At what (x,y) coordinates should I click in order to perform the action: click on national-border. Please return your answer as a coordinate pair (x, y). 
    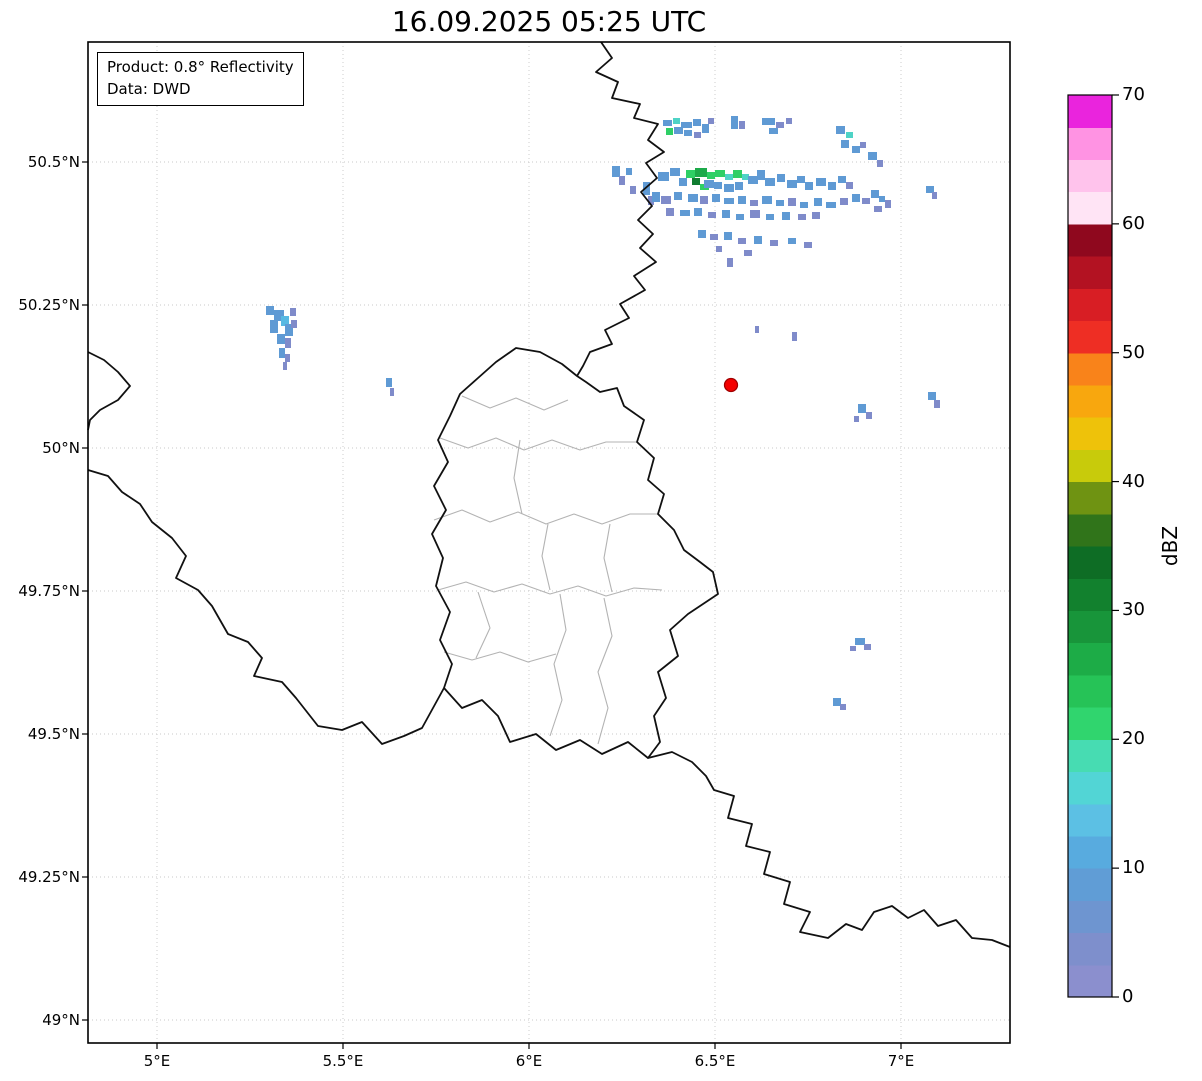
    Looking at the image, I should click on (829, 849).